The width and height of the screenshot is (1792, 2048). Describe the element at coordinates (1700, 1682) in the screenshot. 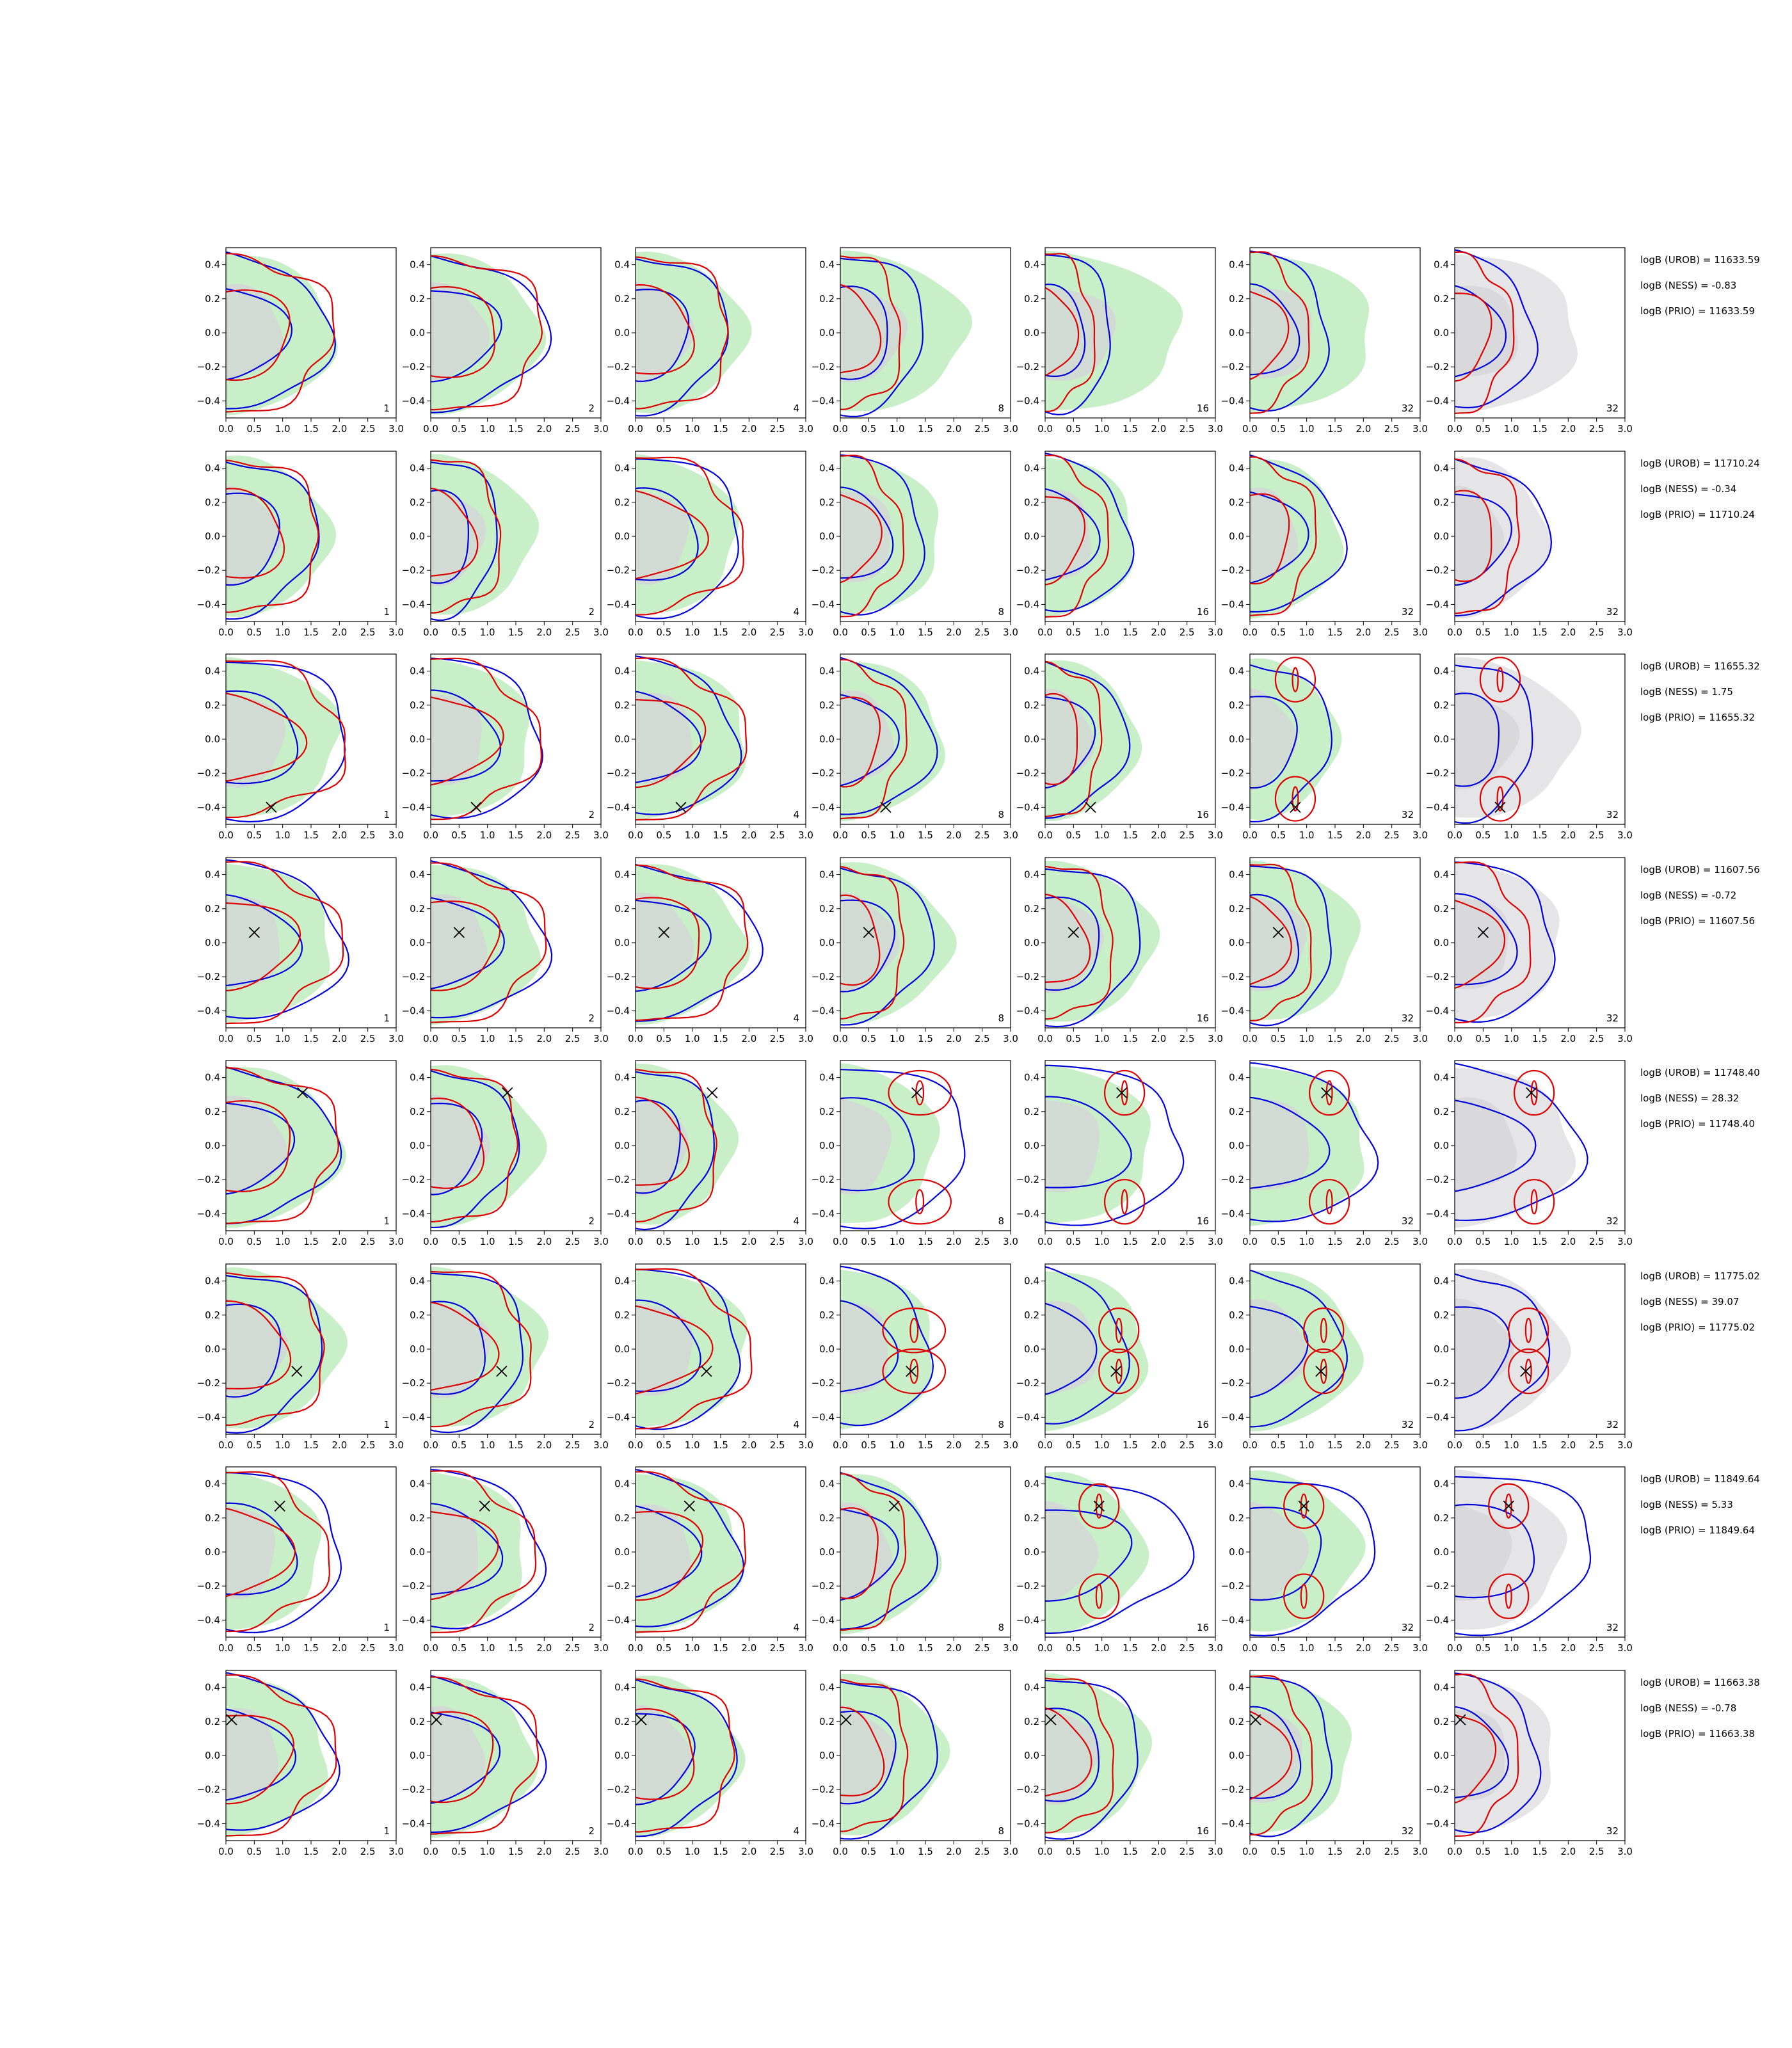

I see `stat-line-1: logB (UROB) = 11663.38` at that location.